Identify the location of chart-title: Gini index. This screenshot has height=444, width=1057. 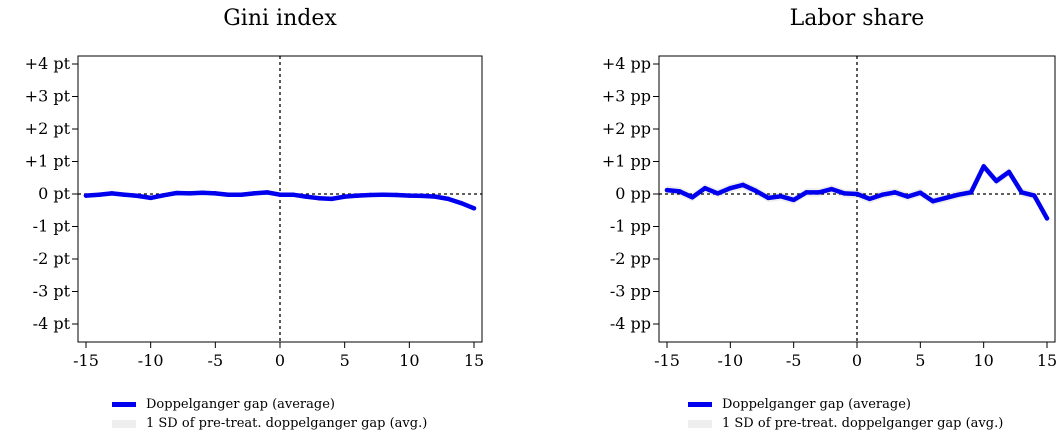
(280, 18).